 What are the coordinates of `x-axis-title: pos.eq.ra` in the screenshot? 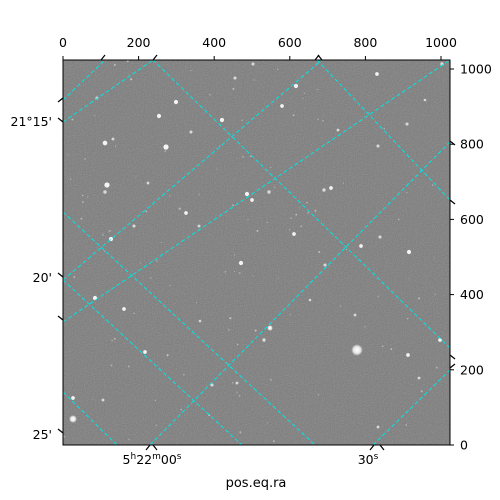 It's located at (256, 483).